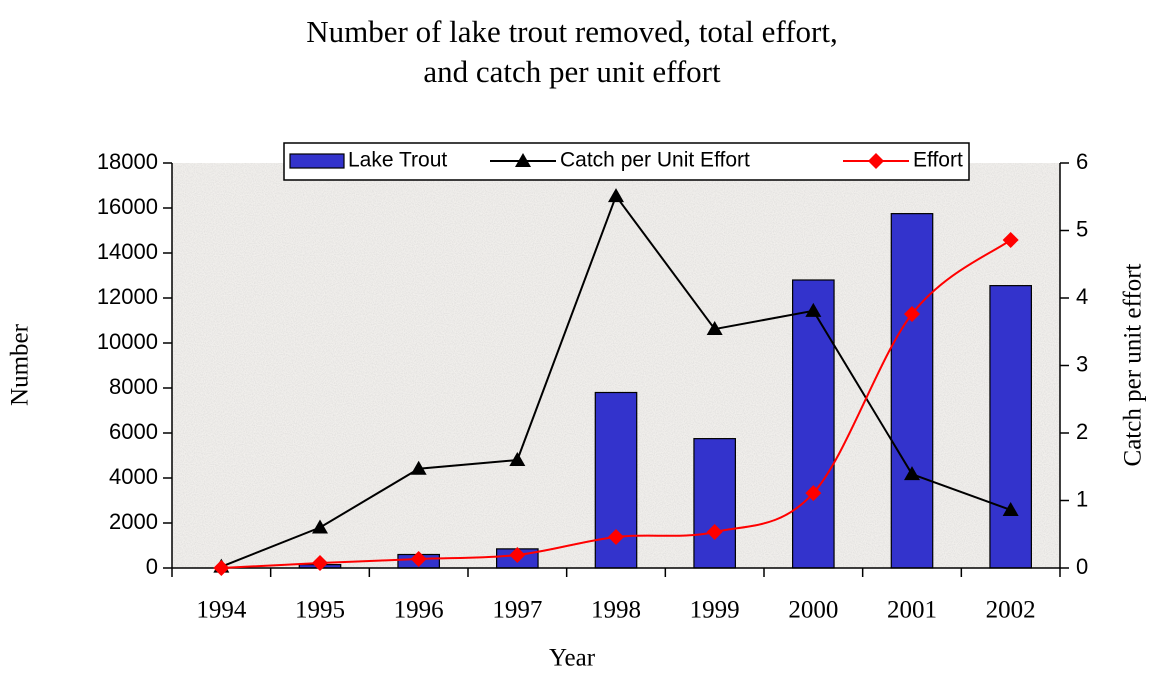 The image size is (1157, 679). Describe the element at coordinates (655, 160) in the screenshot. I see `legend-label: Catch per Unit Effort` at that location.